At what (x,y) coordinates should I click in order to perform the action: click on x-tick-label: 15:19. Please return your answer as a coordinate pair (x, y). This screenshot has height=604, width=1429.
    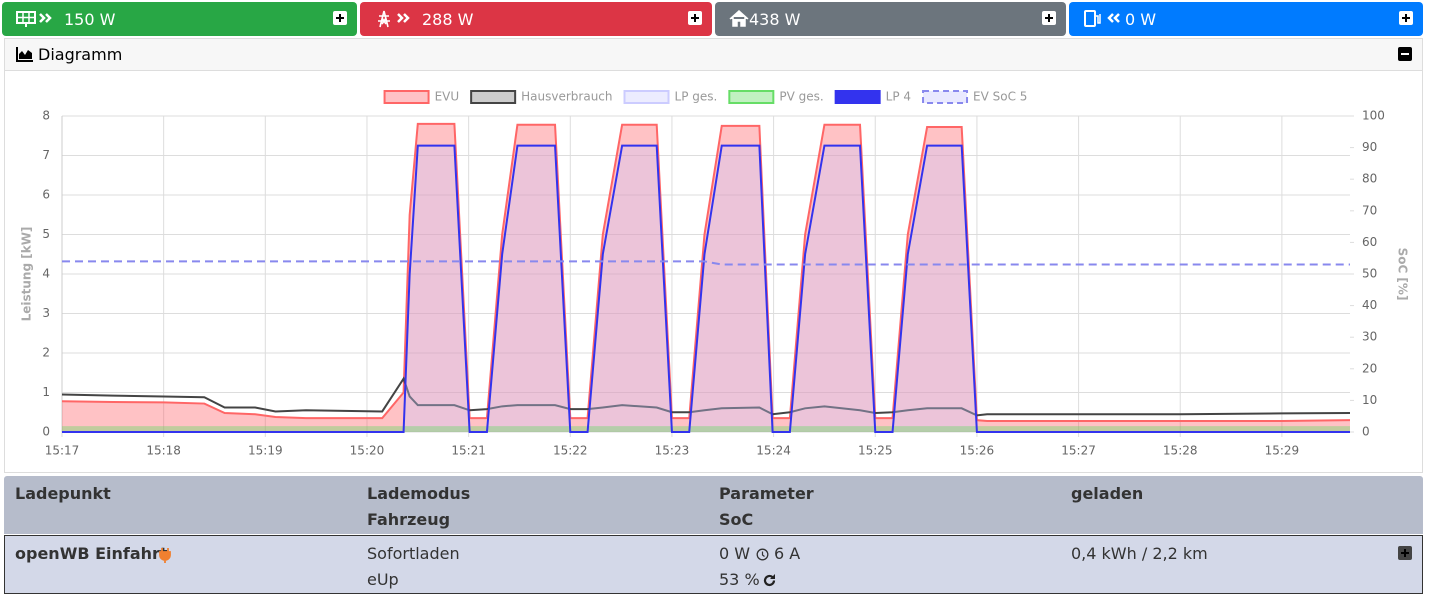
    Looking at the image, I should click on (265, 451).